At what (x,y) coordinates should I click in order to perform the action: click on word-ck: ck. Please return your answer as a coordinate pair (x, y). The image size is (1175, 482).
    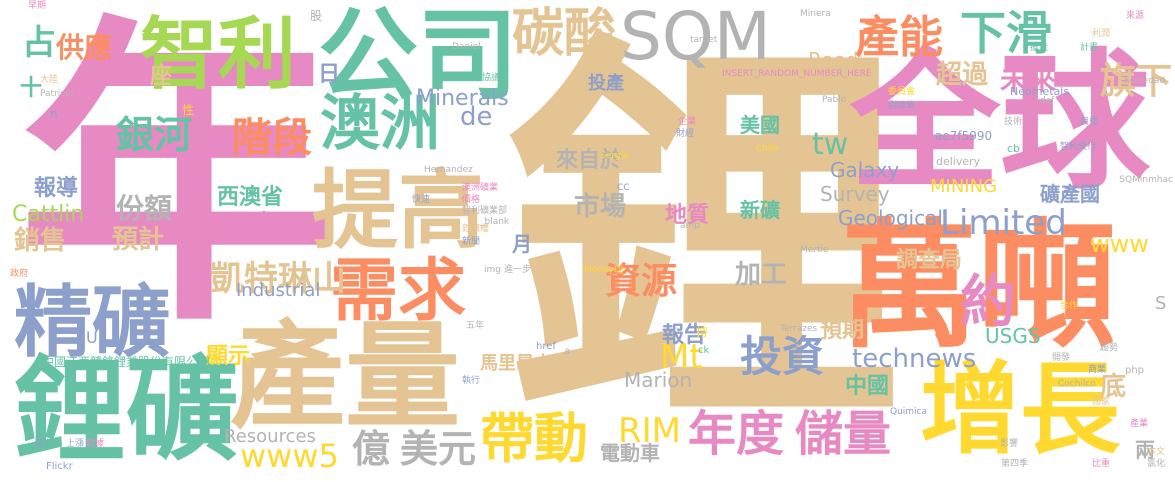
    Looking at the image, I should click on (704, 350).